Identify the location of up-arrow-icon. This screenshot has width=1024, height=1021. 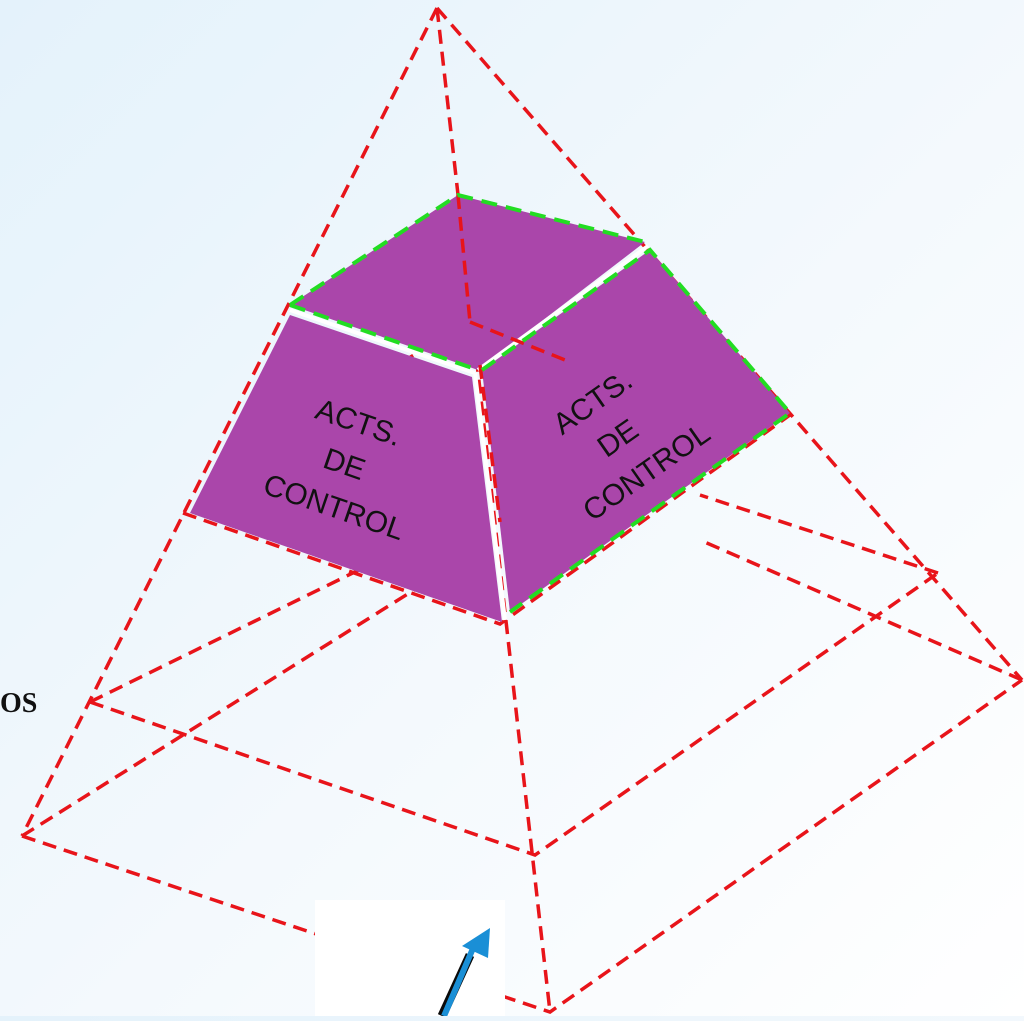
(463, 973).